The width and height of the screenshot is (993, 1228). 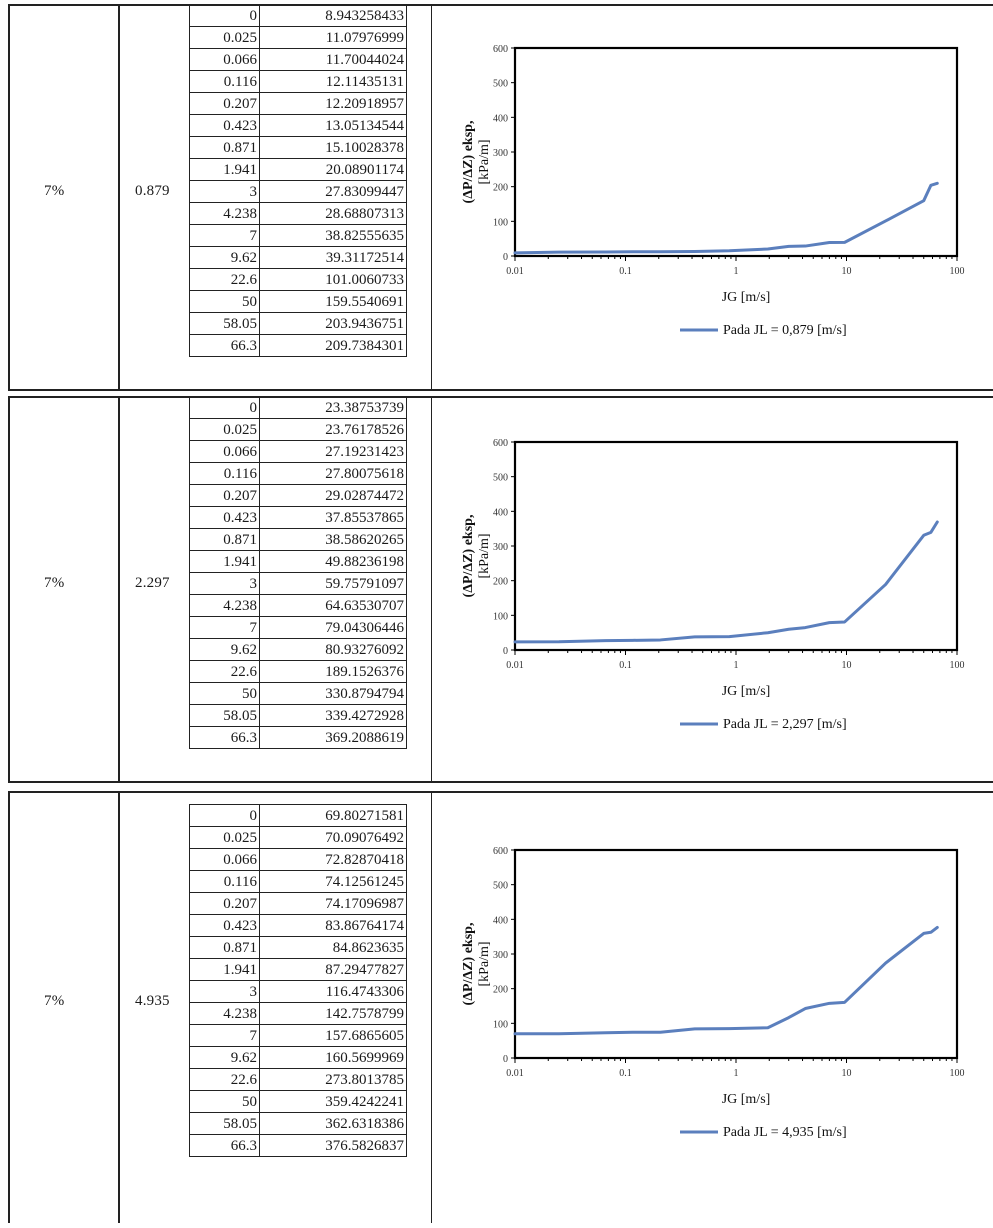 I want to click on table-row: 7 79.04306446, so click(x=298, y=627).